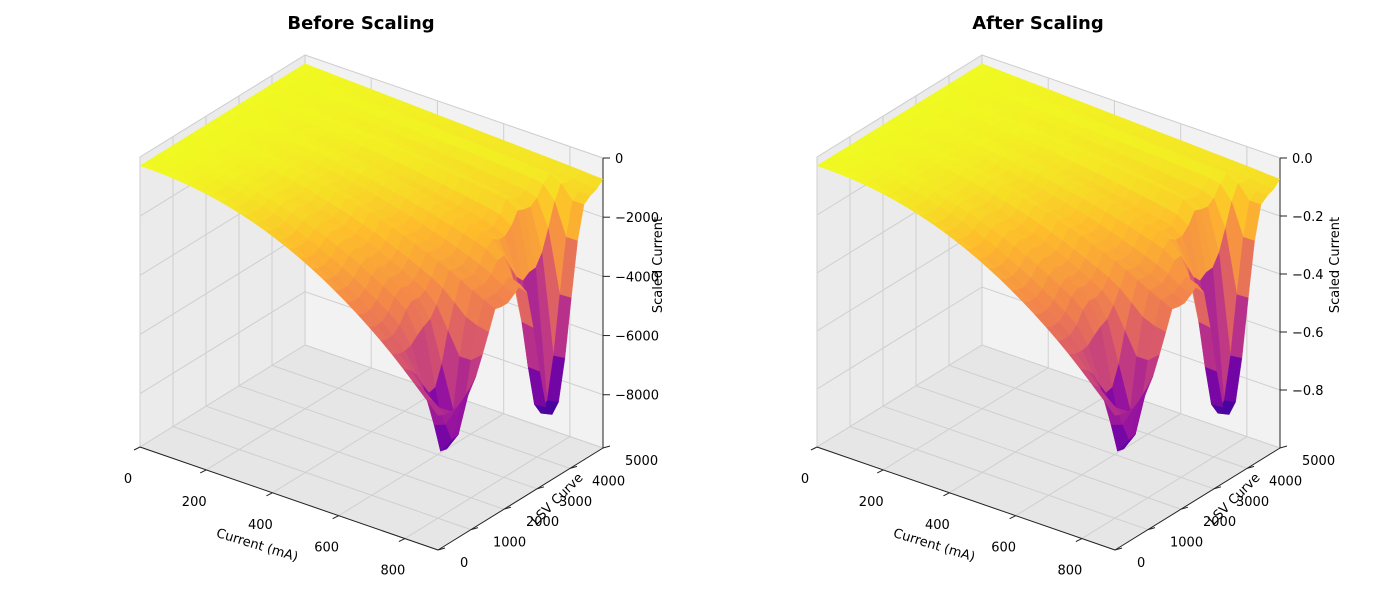  I want to click on z-tick-label: −8000, so click(637, 396).